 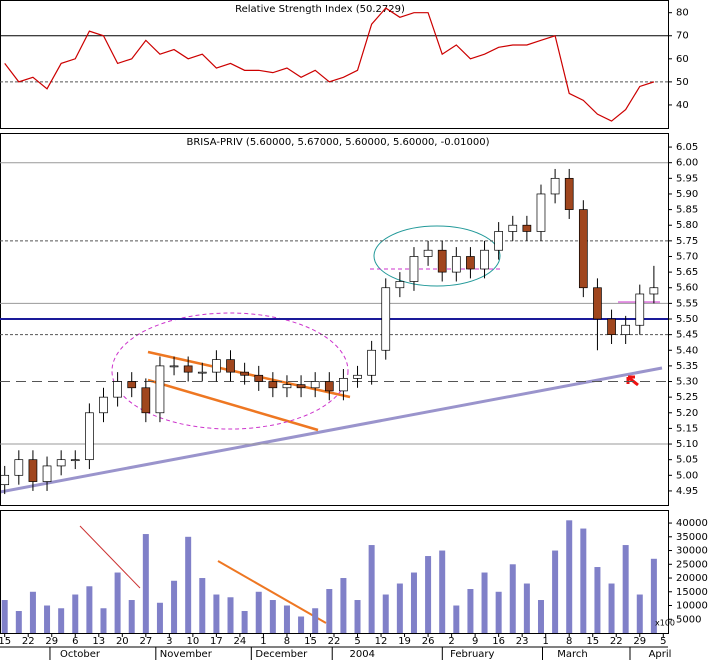 What do you see at coordinates (687, 444) in the screenshot?
I see `y-tick-label: 5.10` at bounding box center [687, 444].